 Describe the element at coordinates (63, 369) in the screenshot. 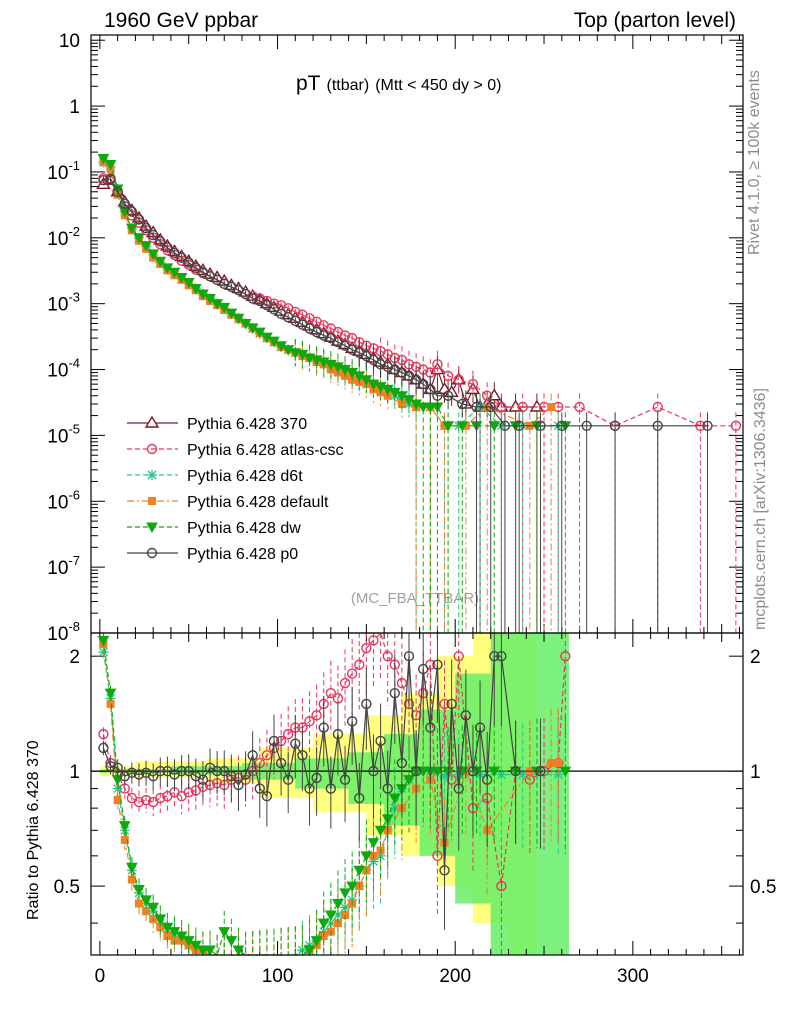

I see `main-y-tick-label: 10⁻⁴` at that location.